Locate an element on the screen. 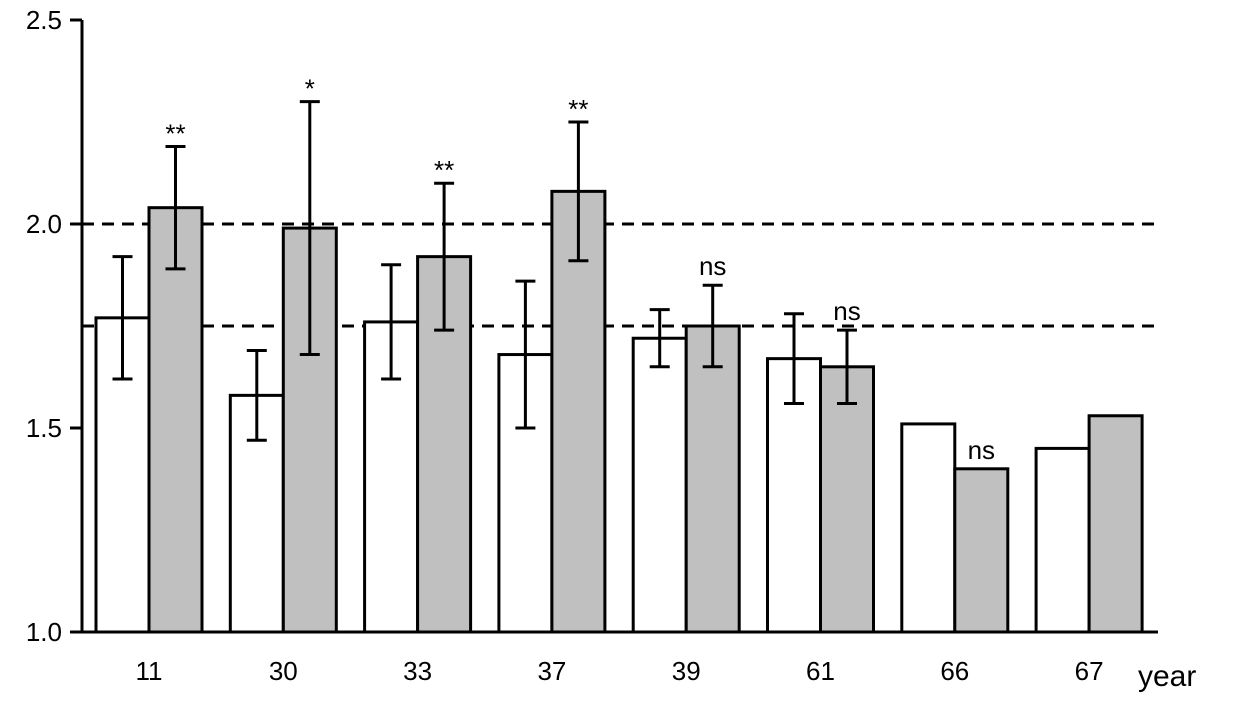 The width and height of the screenshot is (1236, 722). x-tick-label: 30 is located at coordinates (283, 671).